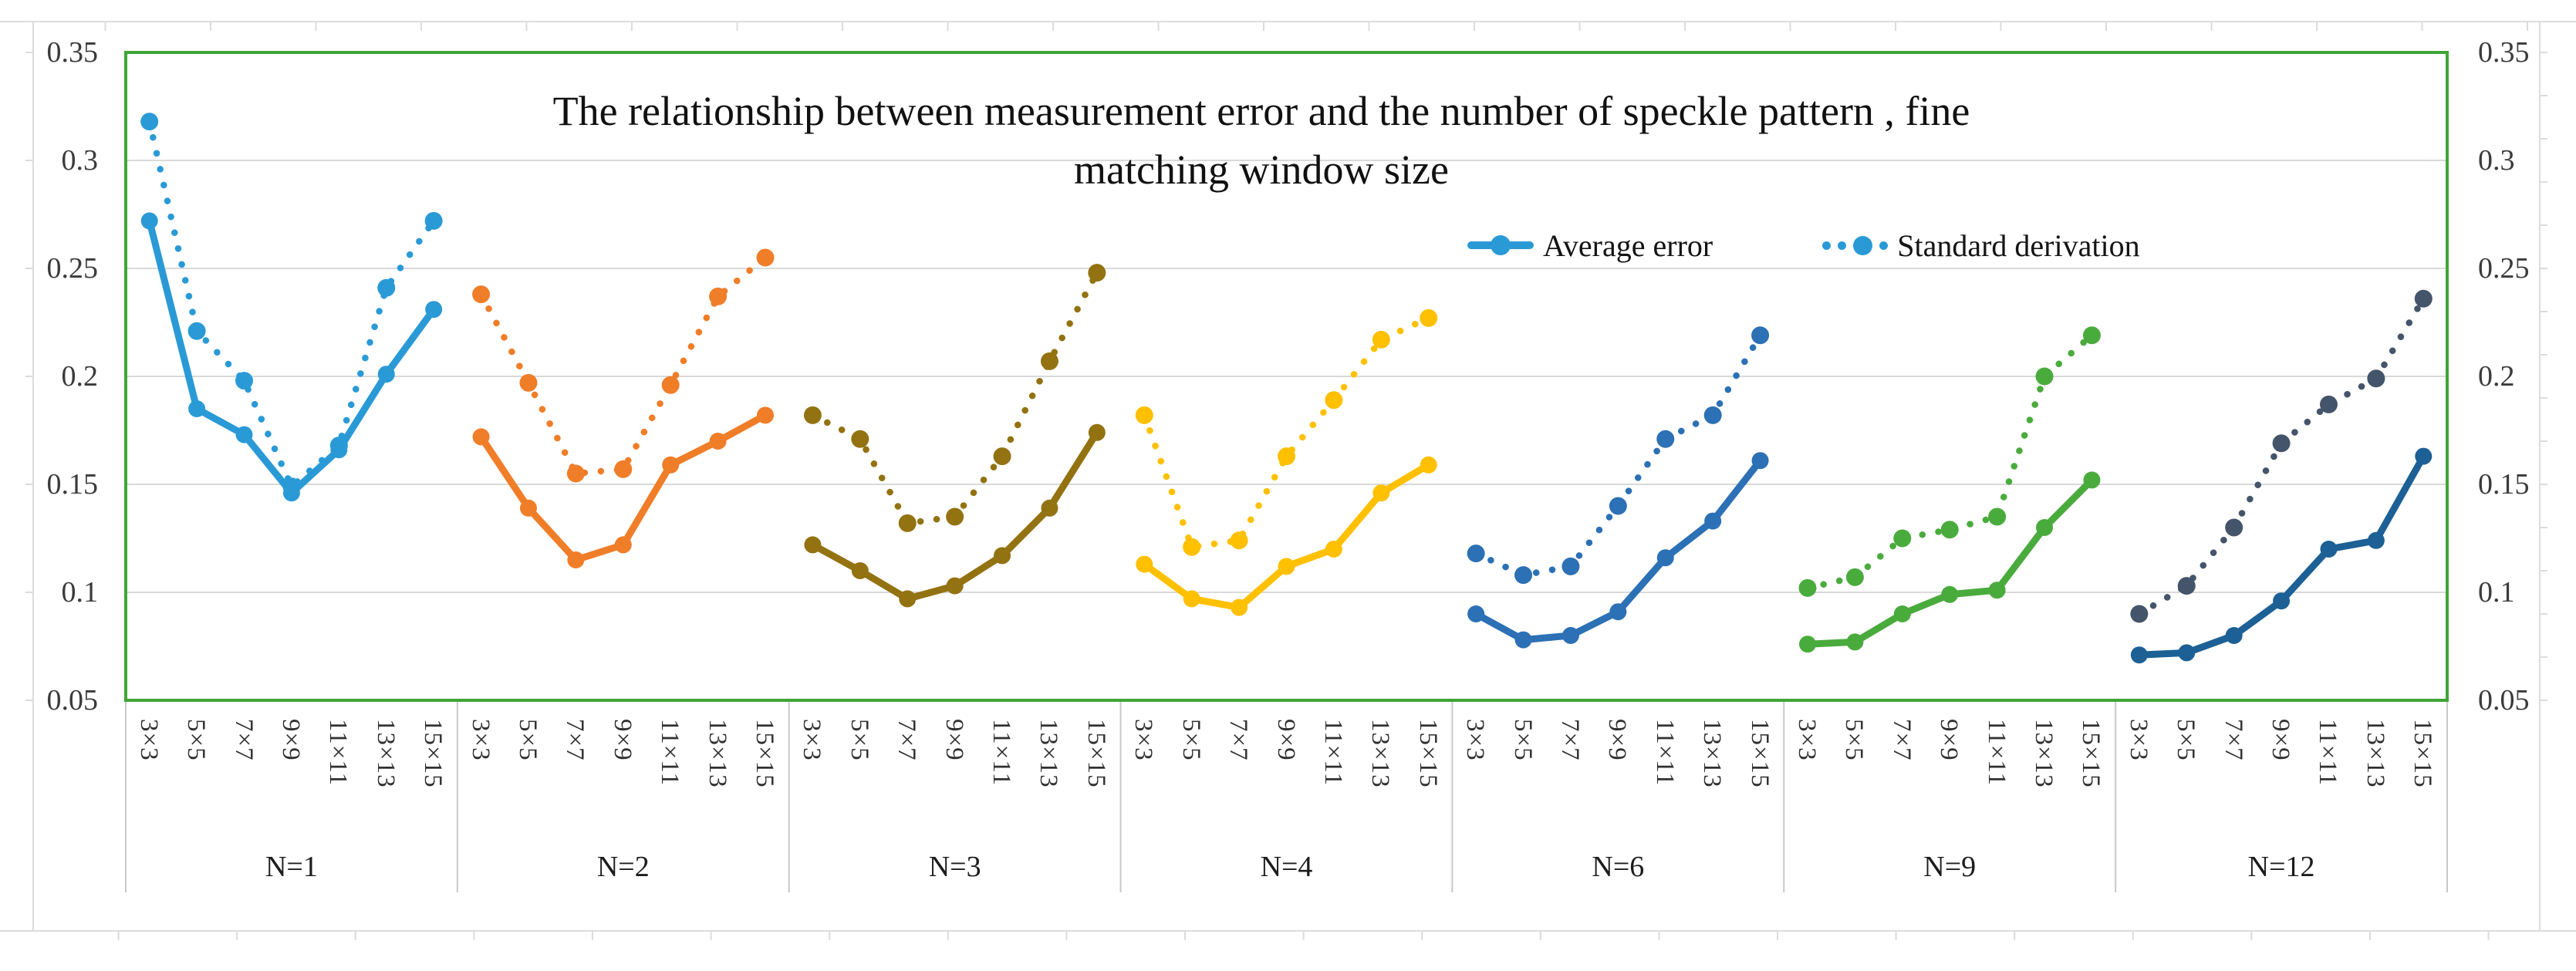 The height and width of the screenshot is (971, 2576). Describe the element at coordinates (1286, 536) in the screenshot. I see `series-average-error-N=4` at that location.